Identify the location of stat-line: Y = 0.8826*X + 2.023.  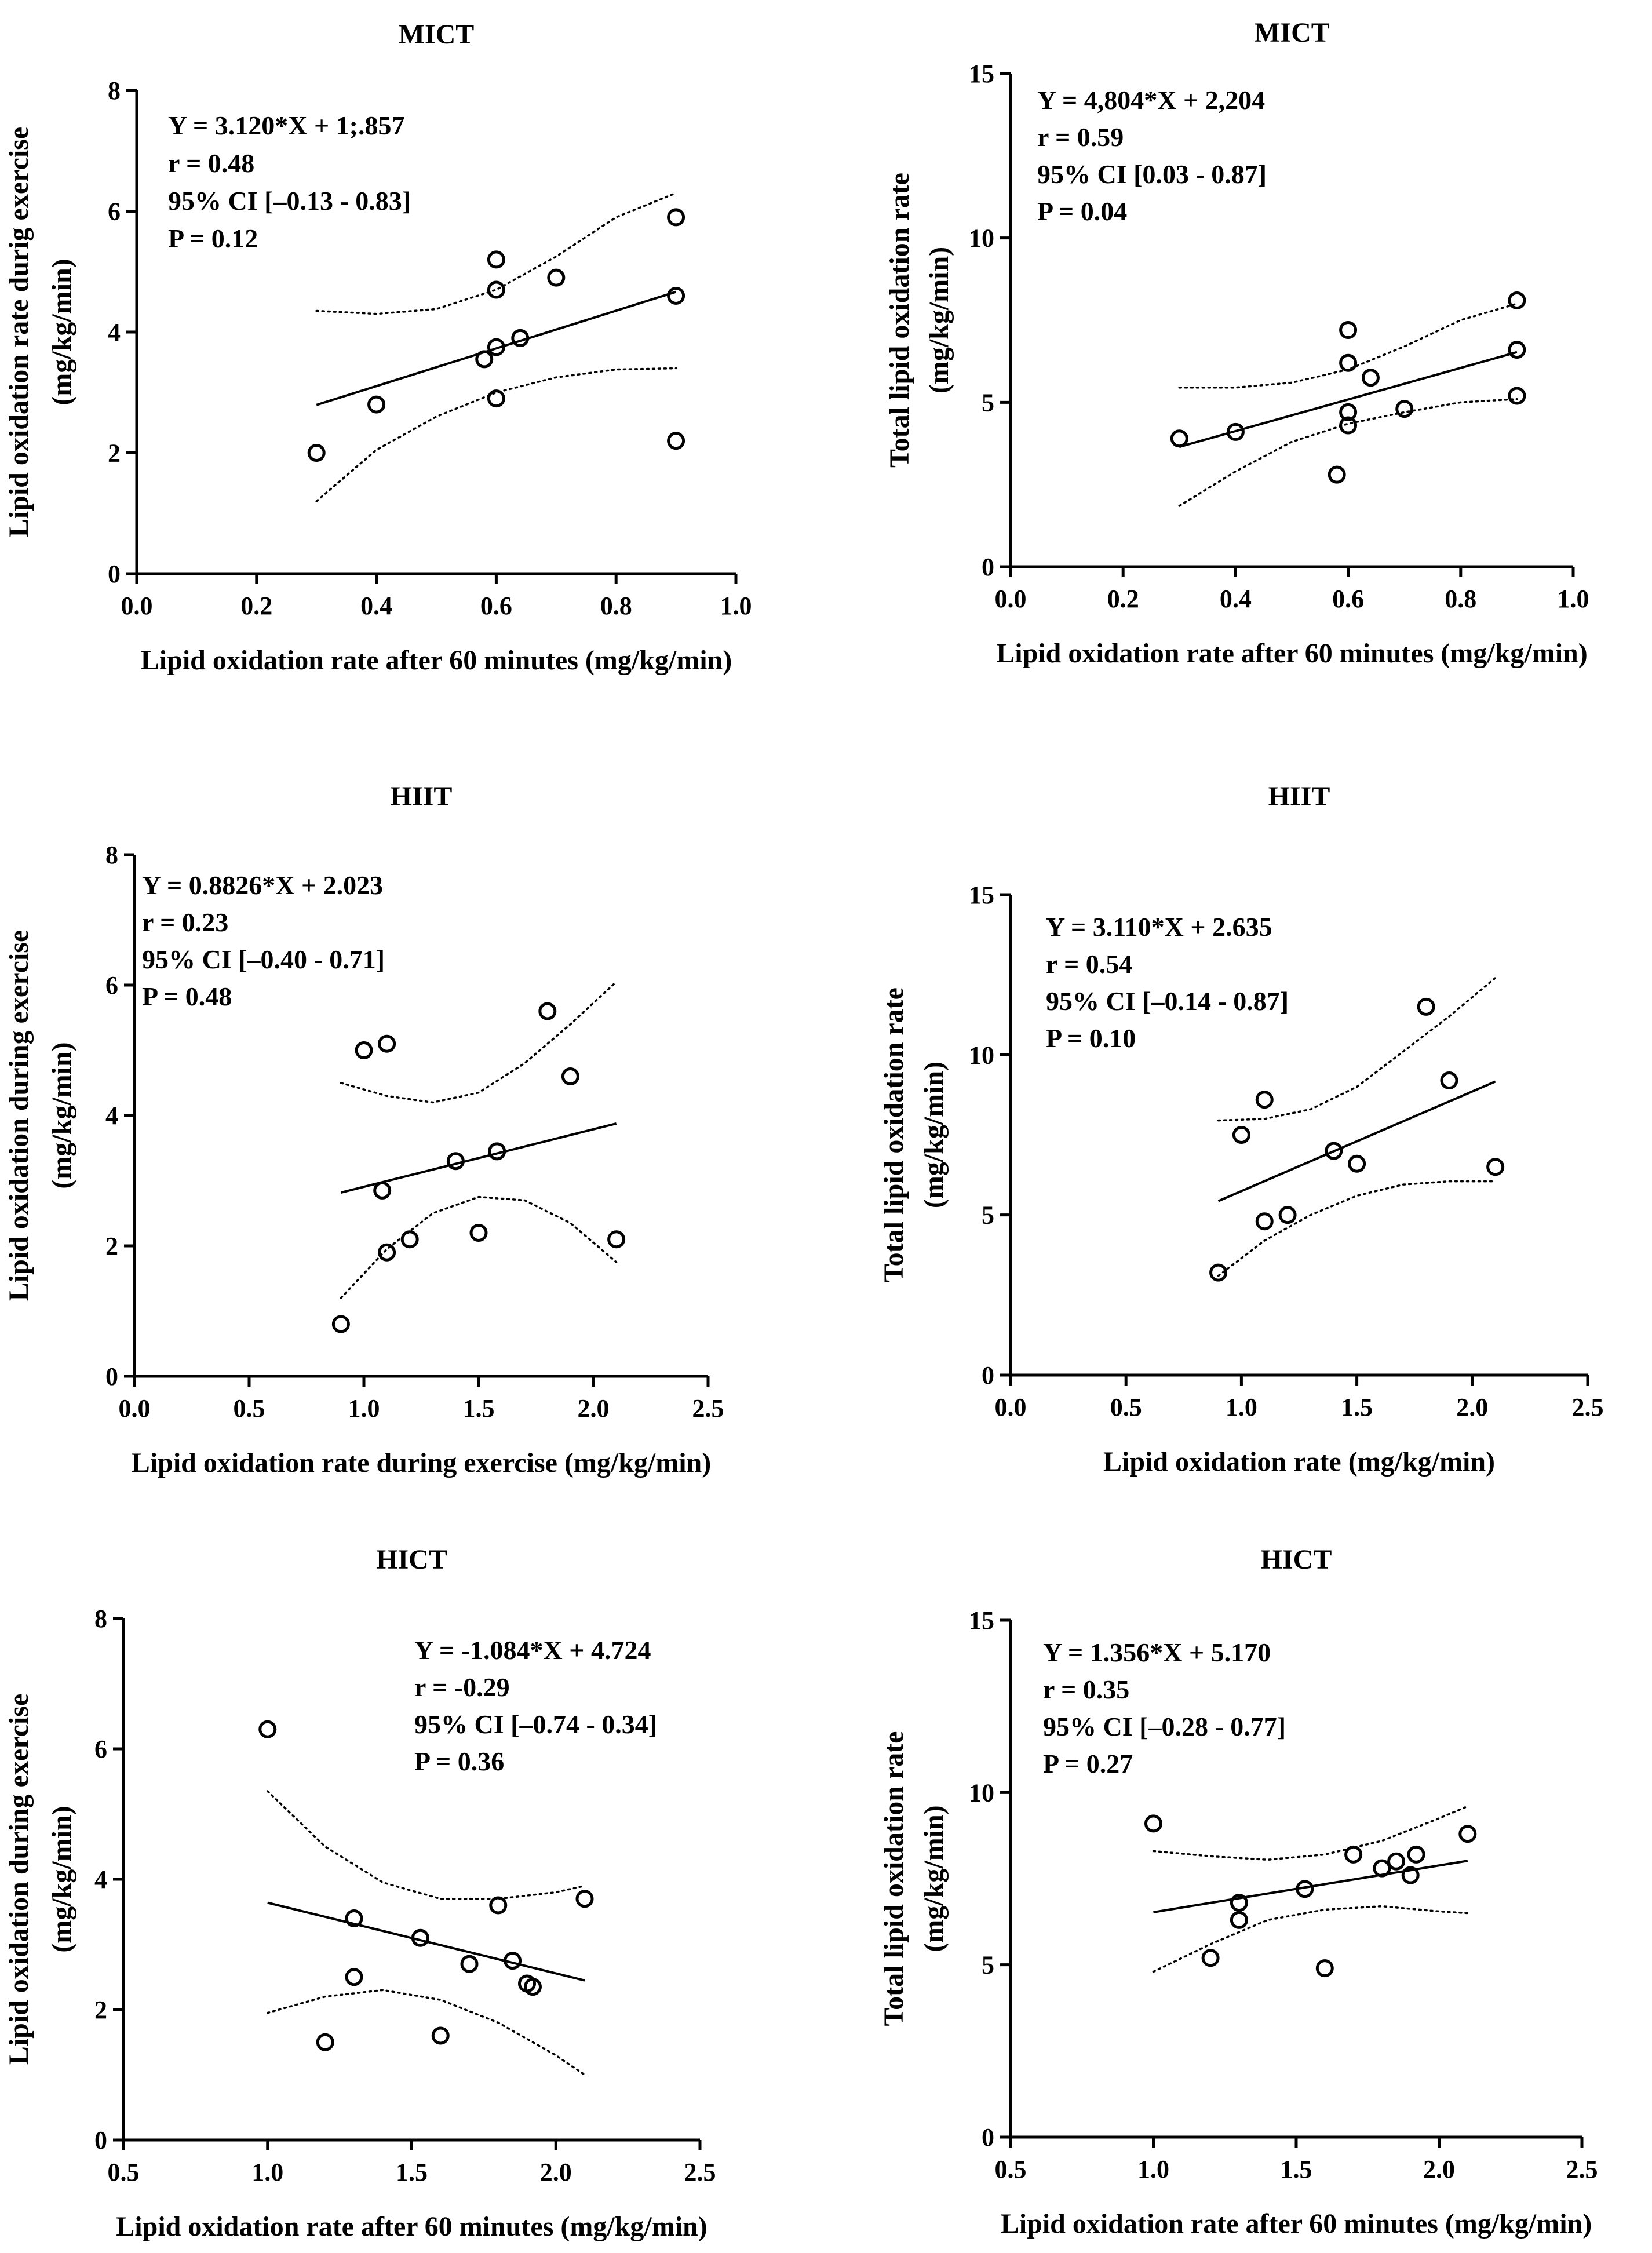
(262, 885).